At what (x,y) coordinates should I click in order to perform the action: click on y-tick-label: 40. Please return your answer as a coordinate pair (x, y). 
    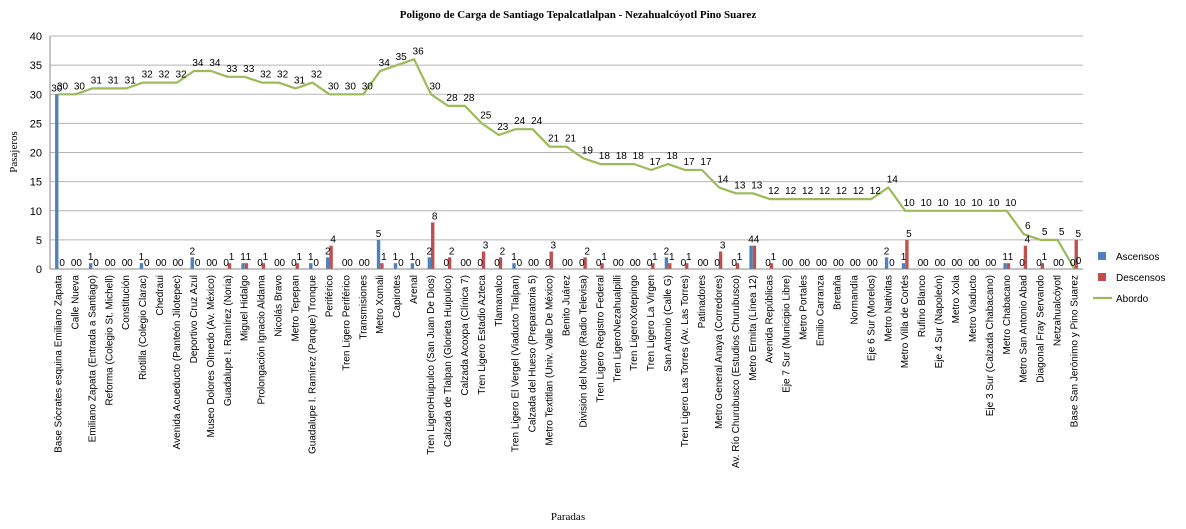
    Looking at the image, I should click on (36, 37).